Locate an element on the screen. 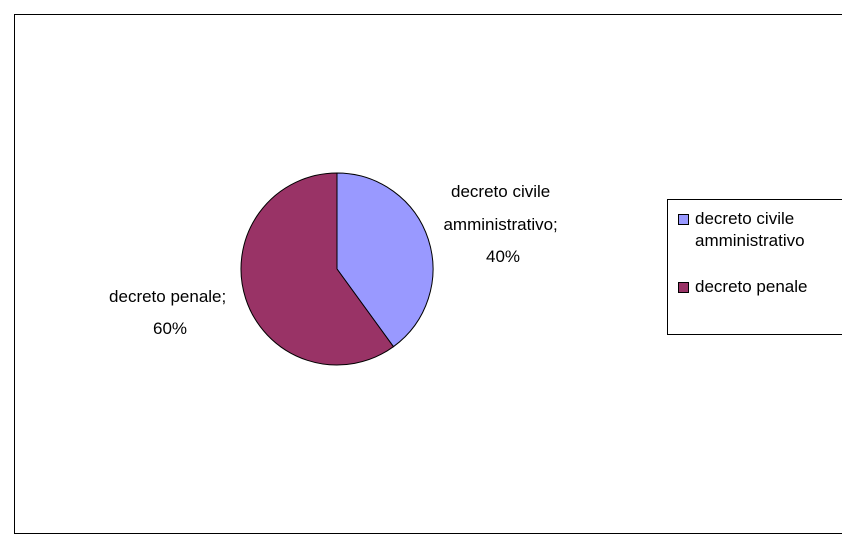 The width and height of the screenshot is (842, 534). legend-label-civile-line1: decreto civile is located at coordinates (745, 218).